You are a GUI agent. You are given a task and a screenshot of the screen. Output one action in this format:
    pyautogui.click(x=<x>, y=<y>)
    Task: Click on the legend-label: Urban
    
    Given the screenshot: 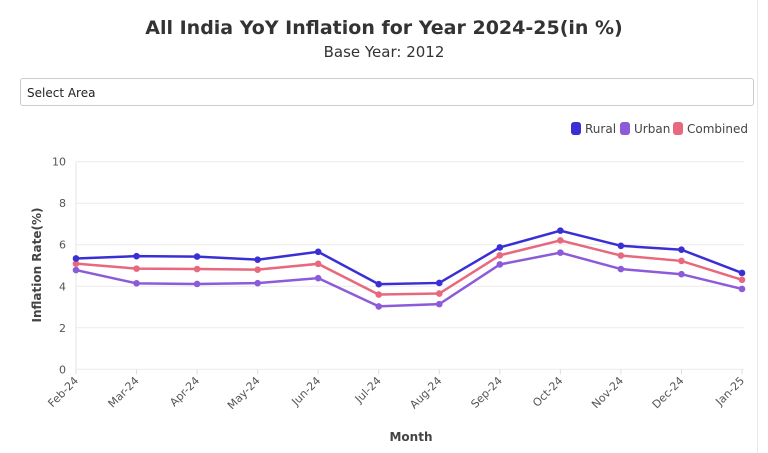 What is the action you would take?
    pyautogui.click(x=652, y=129)
    